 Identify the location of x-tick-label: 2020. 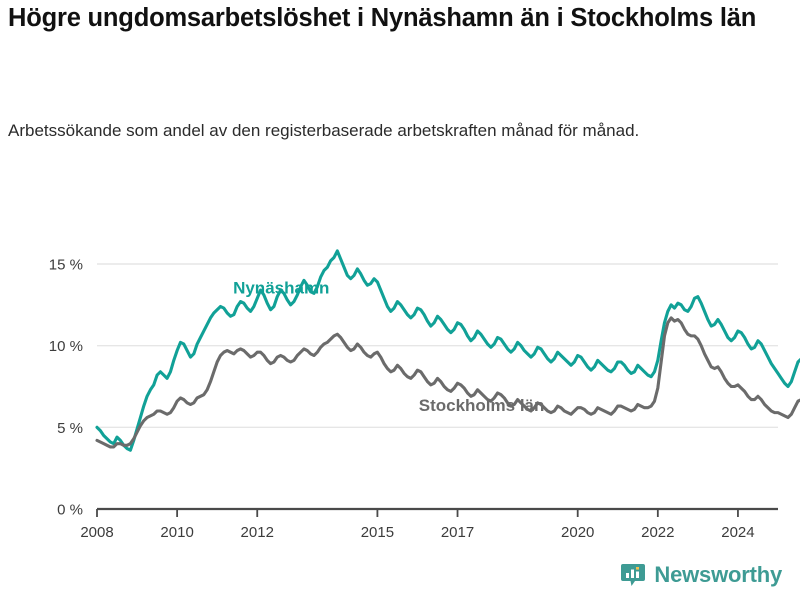
(577, 532).